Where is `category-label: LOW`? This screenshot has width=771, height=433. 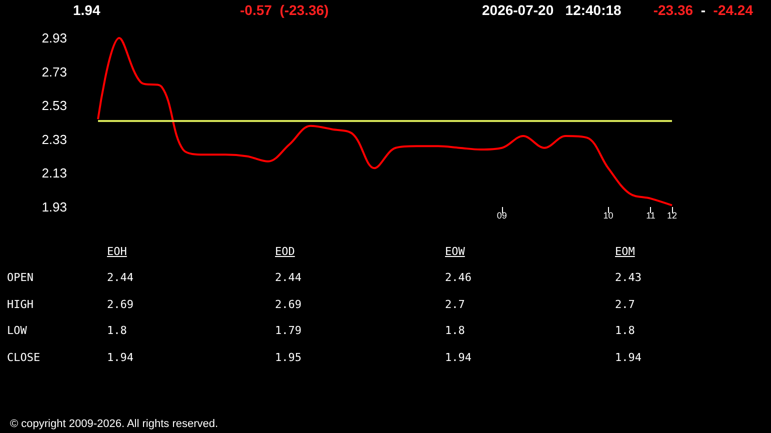 category-label: LOW is located at coordinates (17, 330).